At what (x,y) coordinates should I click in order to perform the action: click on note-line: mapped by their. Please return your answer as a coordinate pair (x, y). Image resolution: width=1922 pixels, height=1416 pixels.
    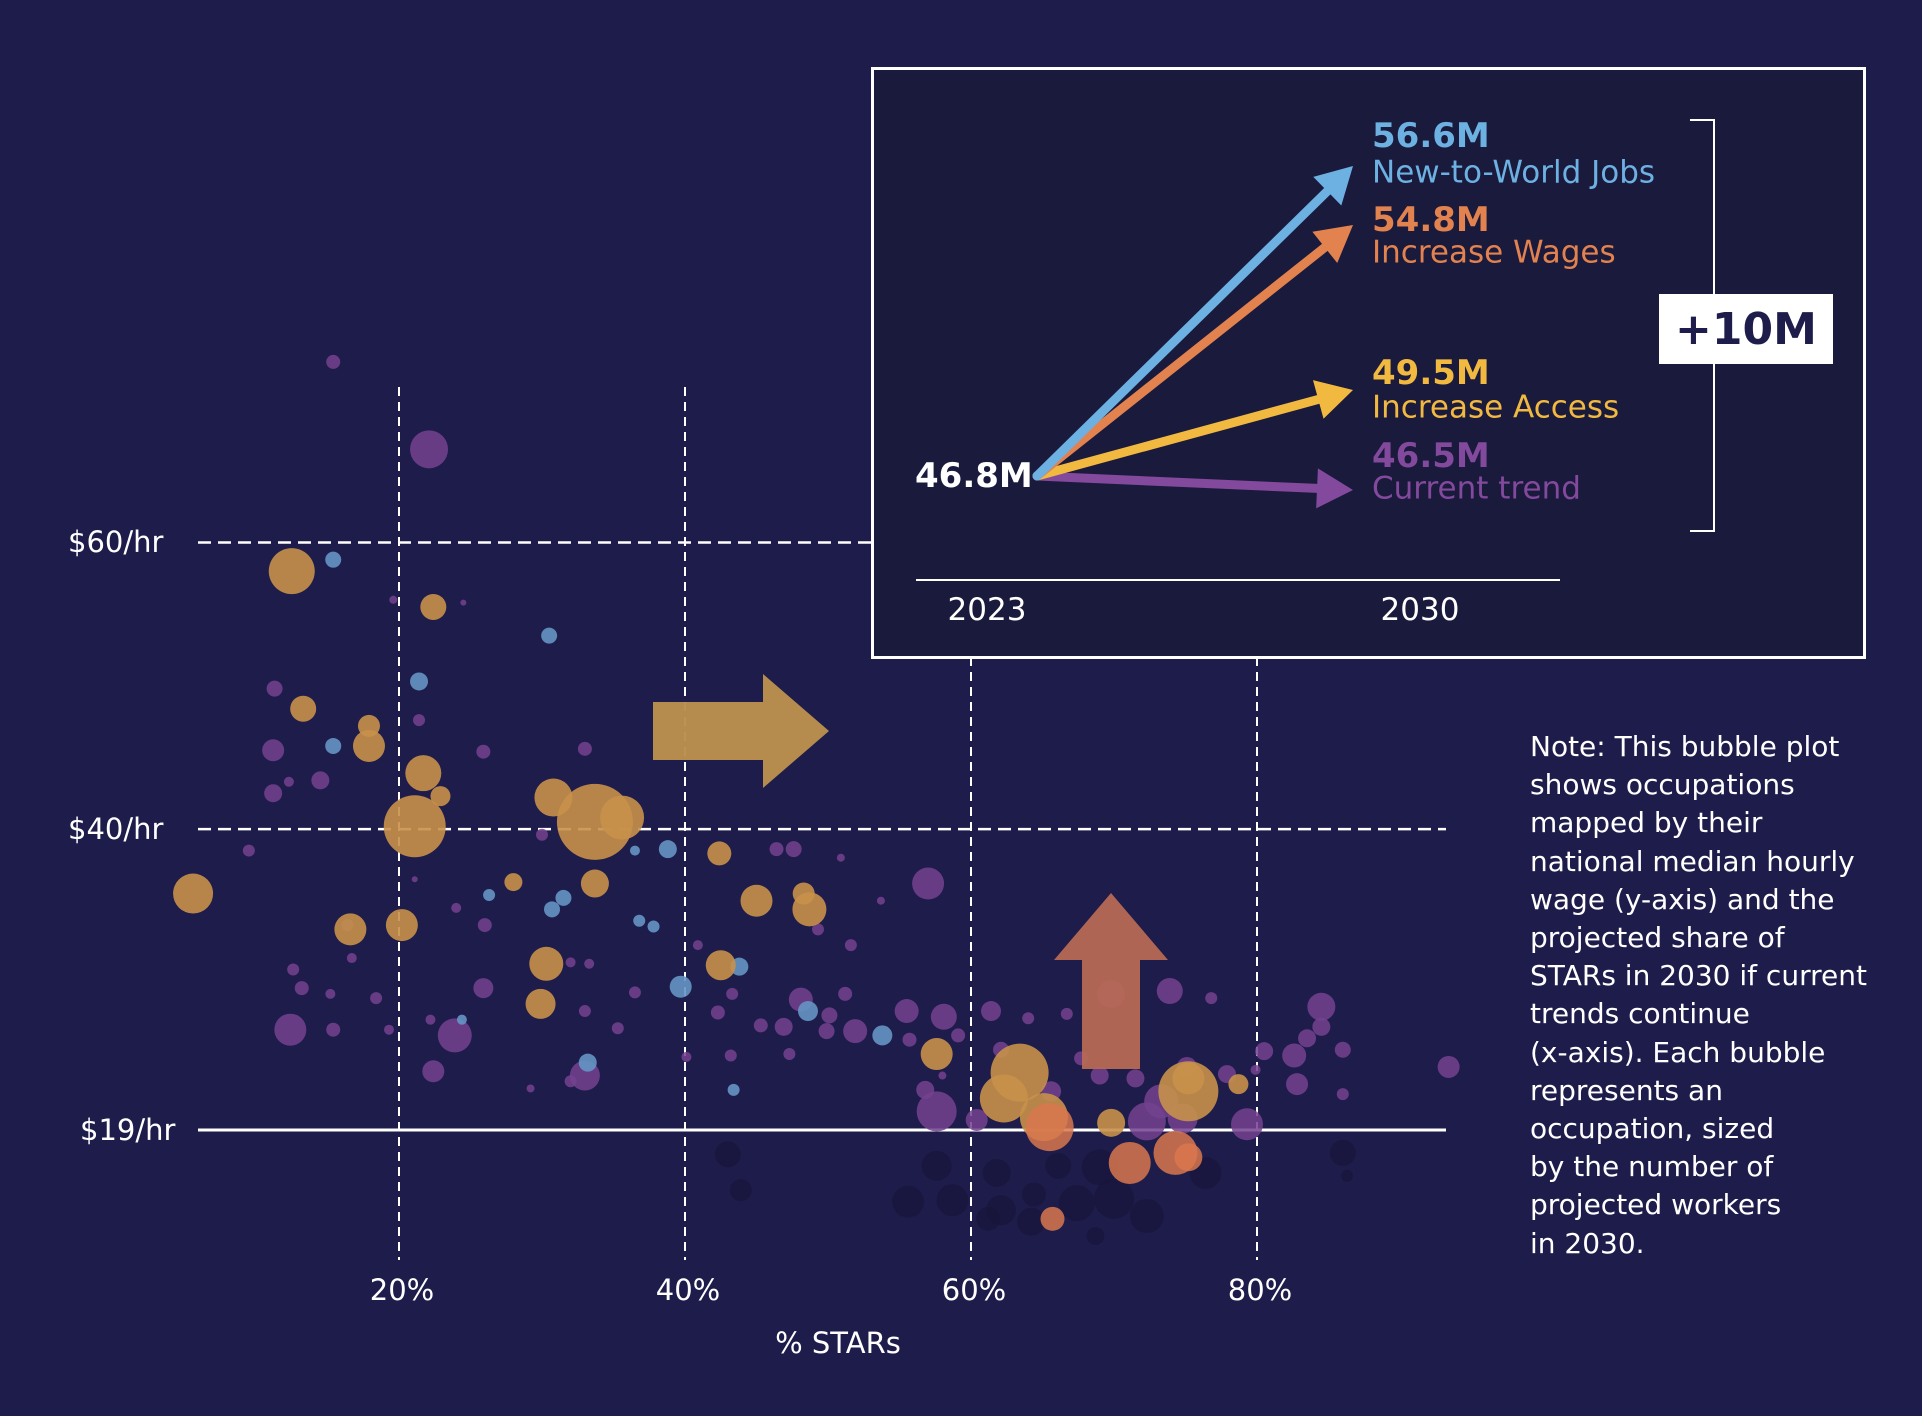
    Looking at the image, I should click on (1646, 823).